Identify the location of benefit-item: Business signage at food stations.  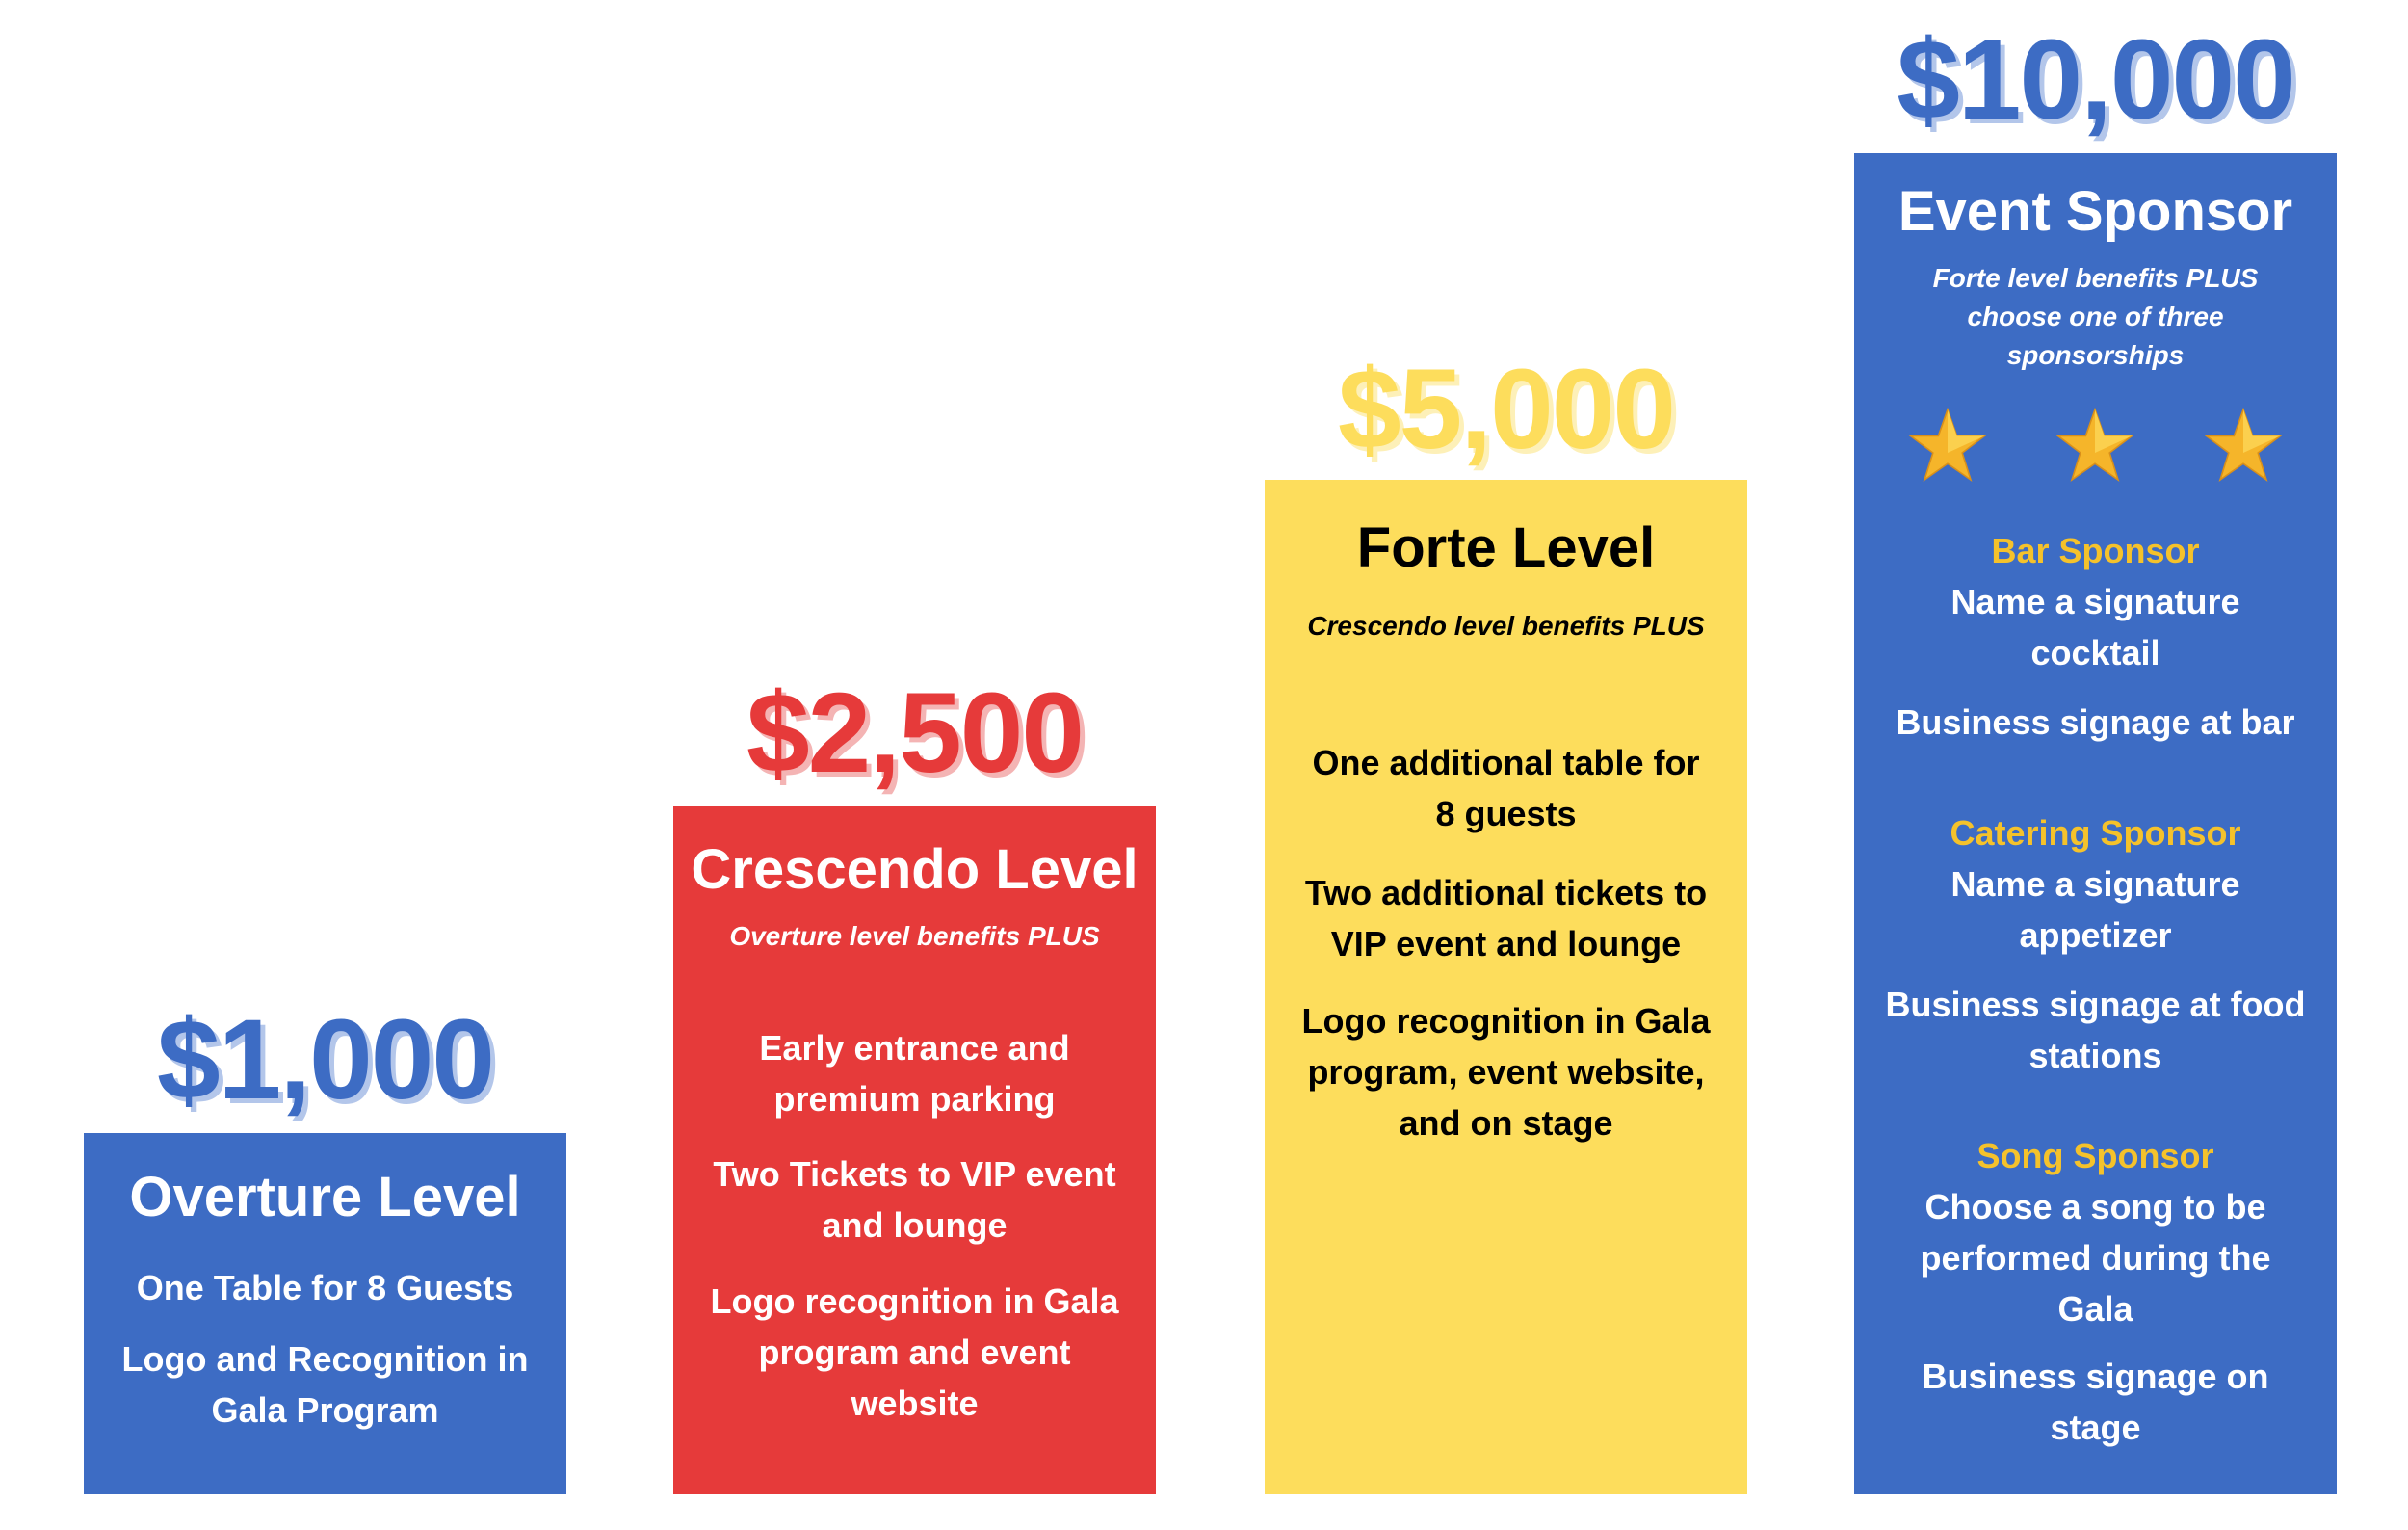
(2095, 1030).